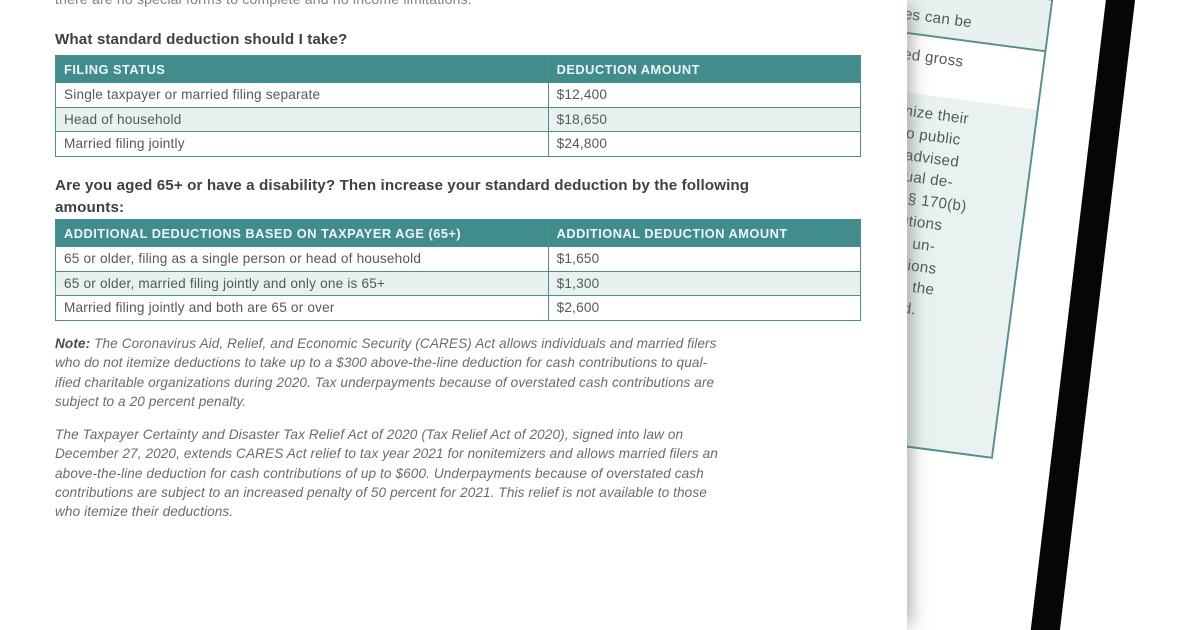 The width and height of the screenshot is (1200, 630). I want to click on table-row: Married filing jointly $24,800, so click(458, 144).